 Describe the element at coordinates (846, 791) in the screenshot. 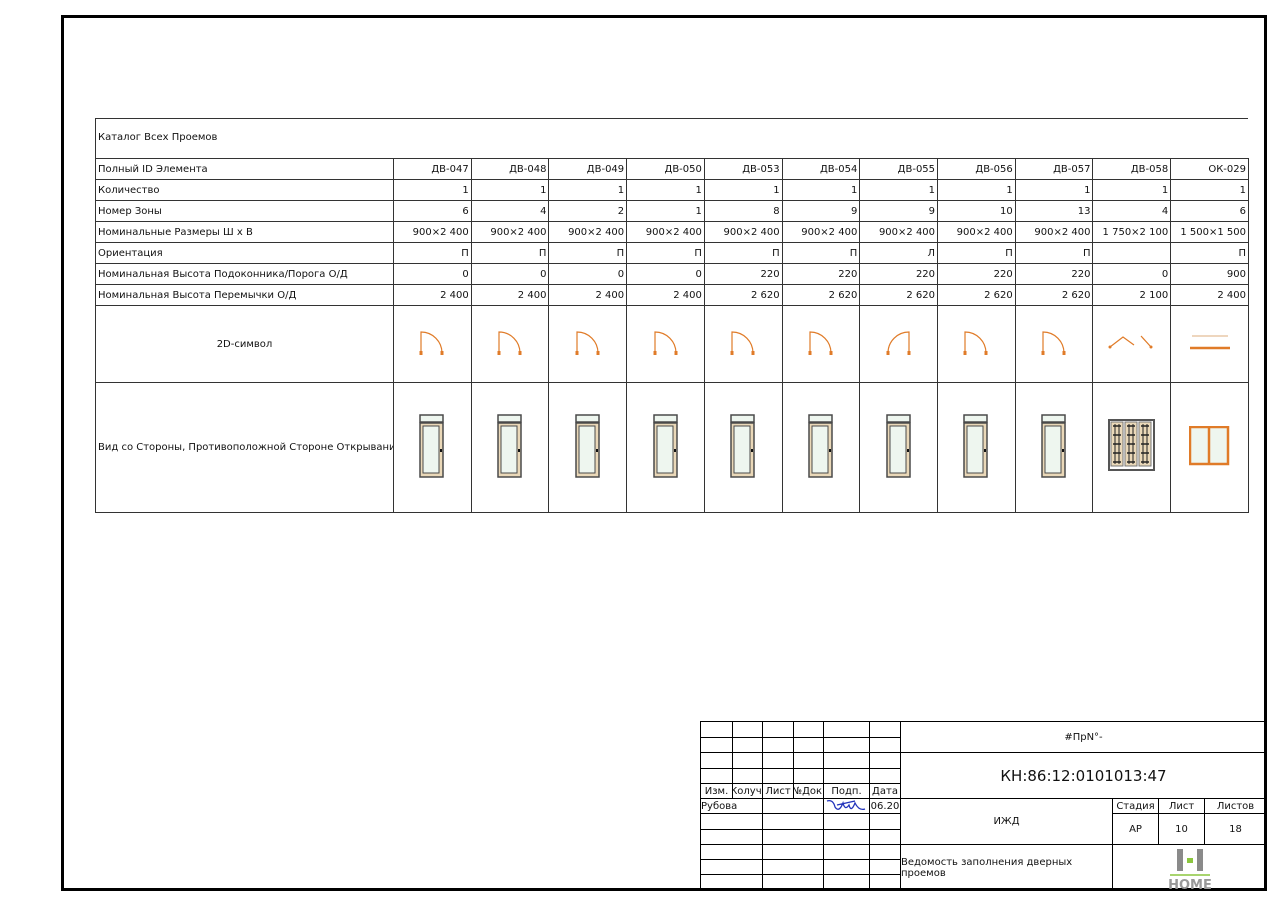

I see `column-header: Подп.` at that location.